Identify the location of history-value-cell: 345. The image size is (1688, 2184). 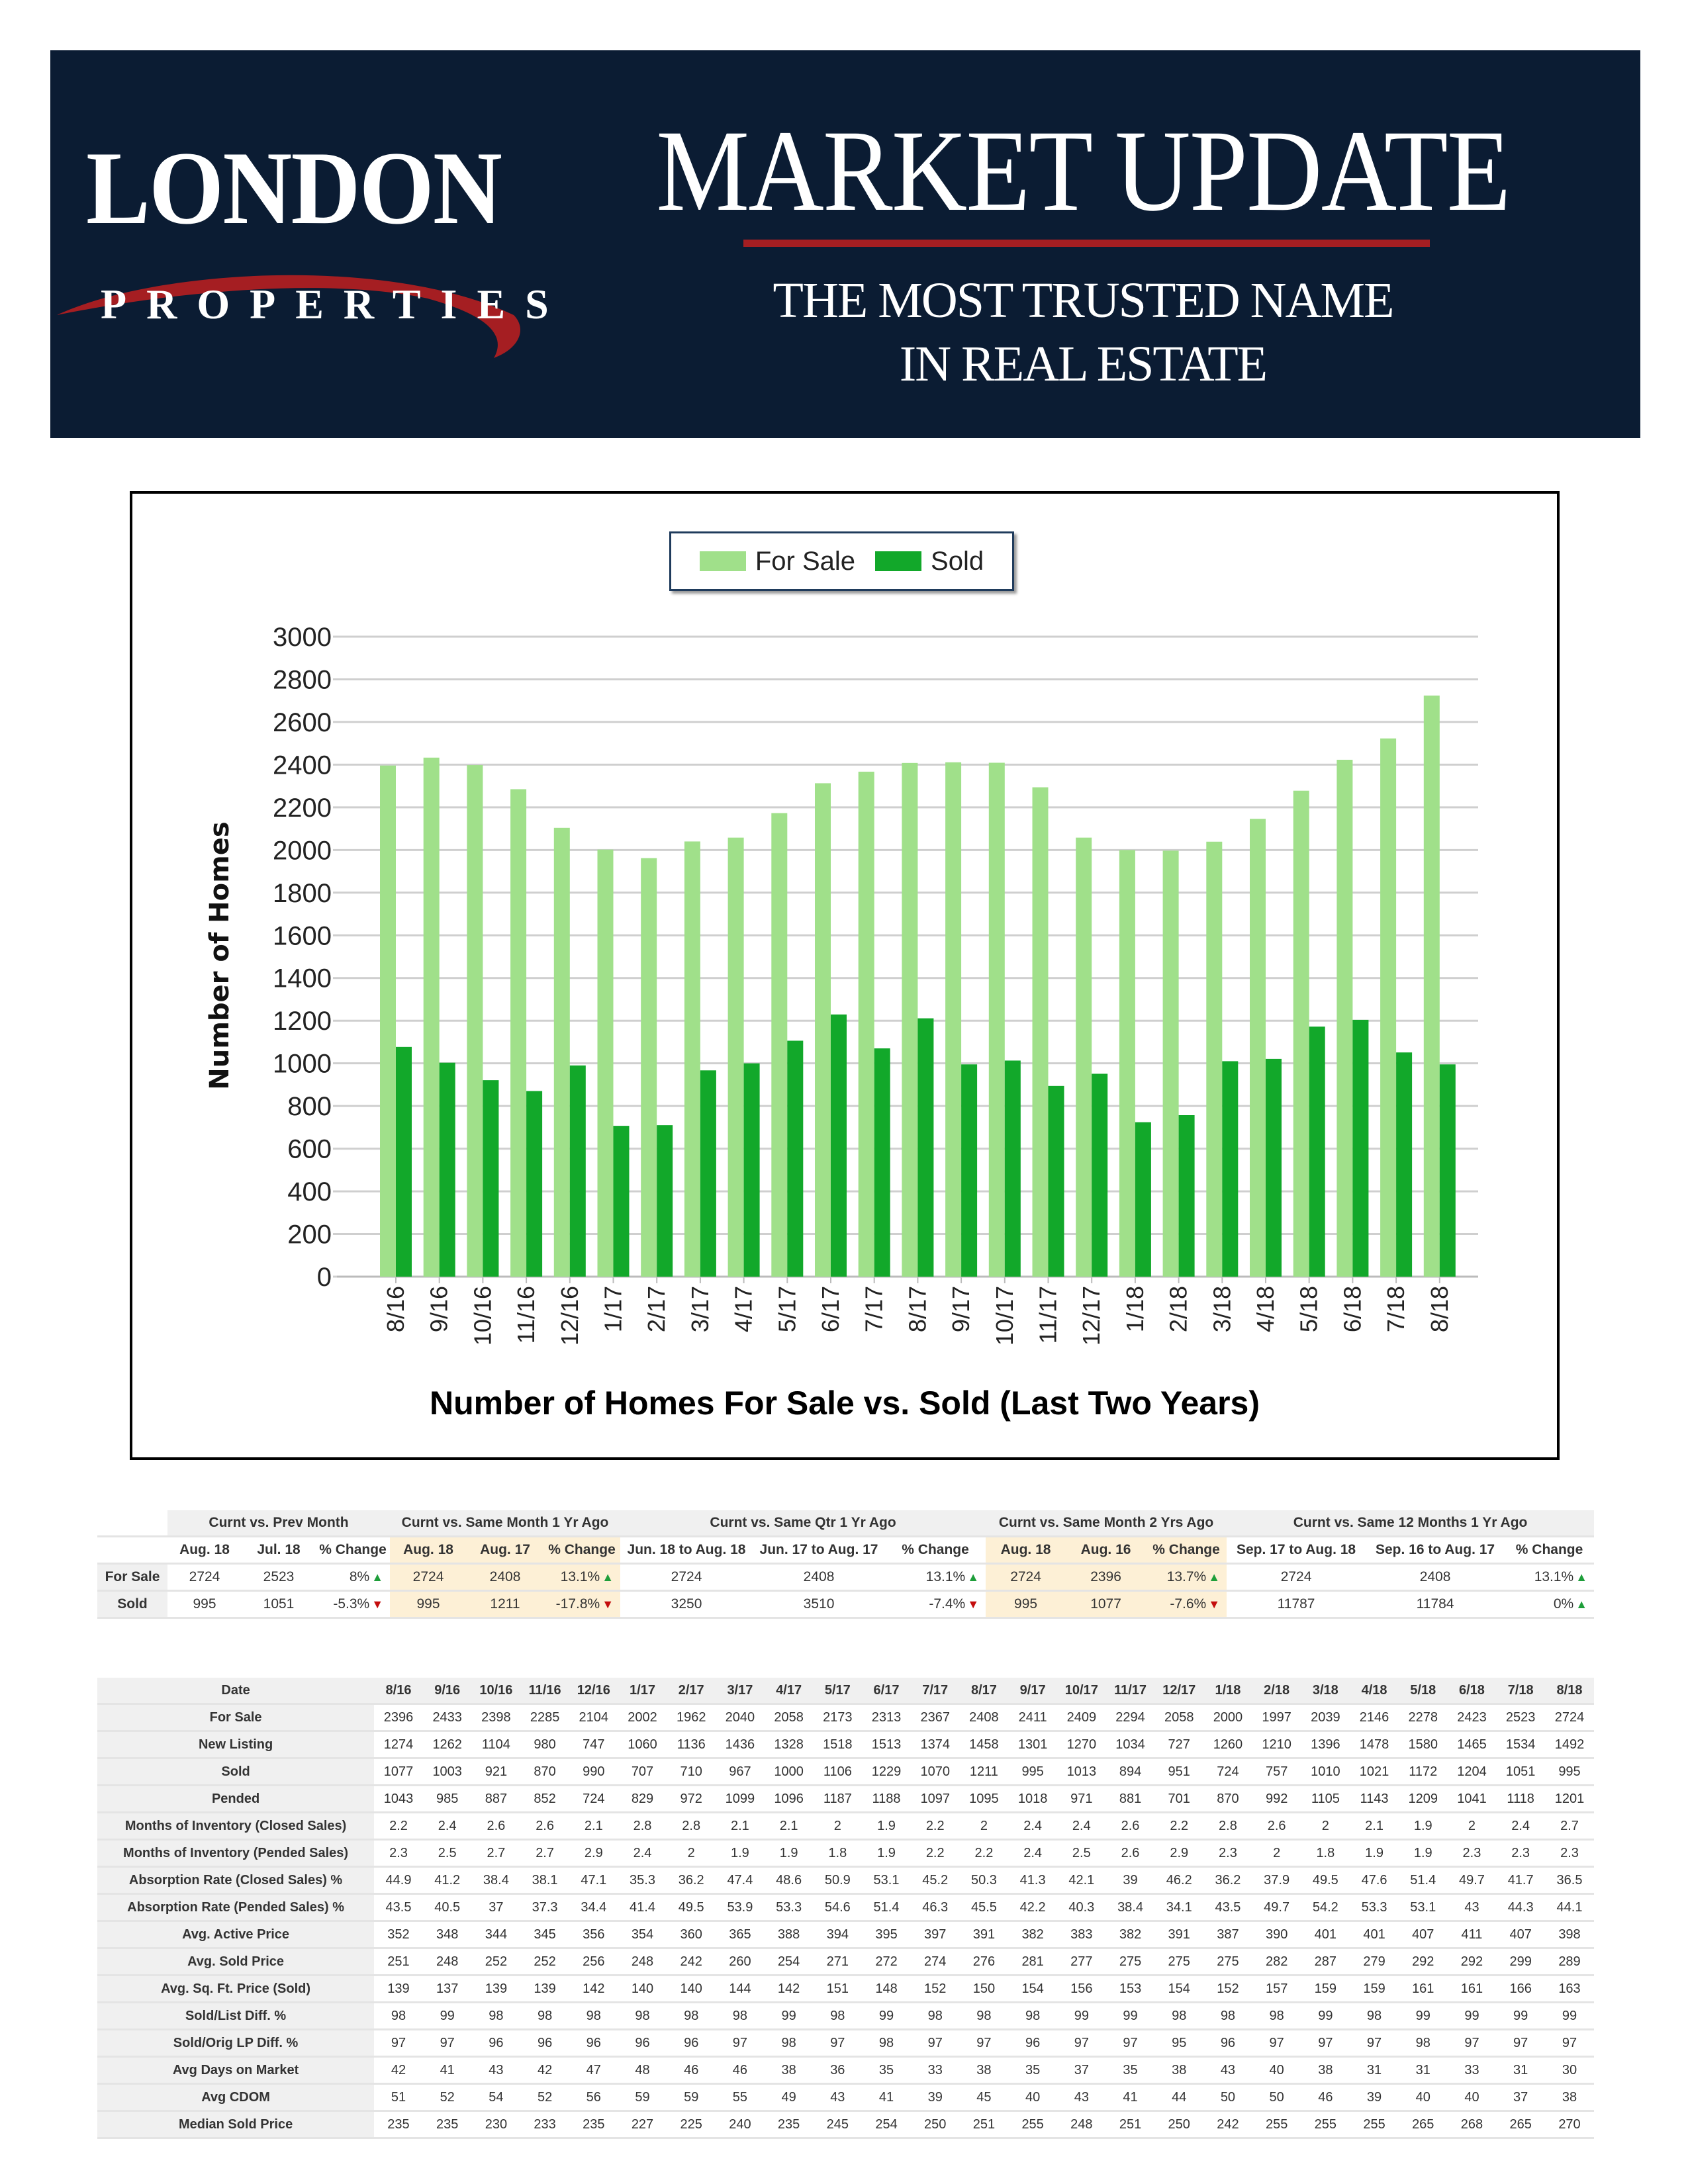
(544, 1935).